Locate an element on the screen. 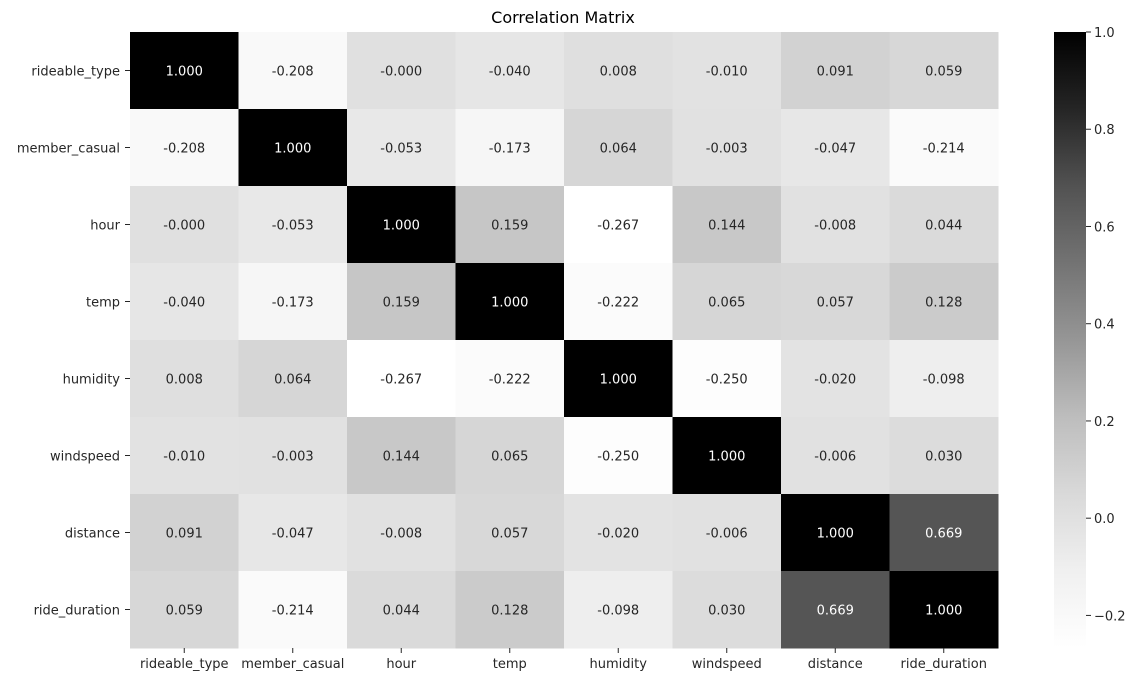 Image resolution: width=1136 pixels, height=682 pixels. heatmap-cell-temp-rideable_type is located at coordinates (184, 302).